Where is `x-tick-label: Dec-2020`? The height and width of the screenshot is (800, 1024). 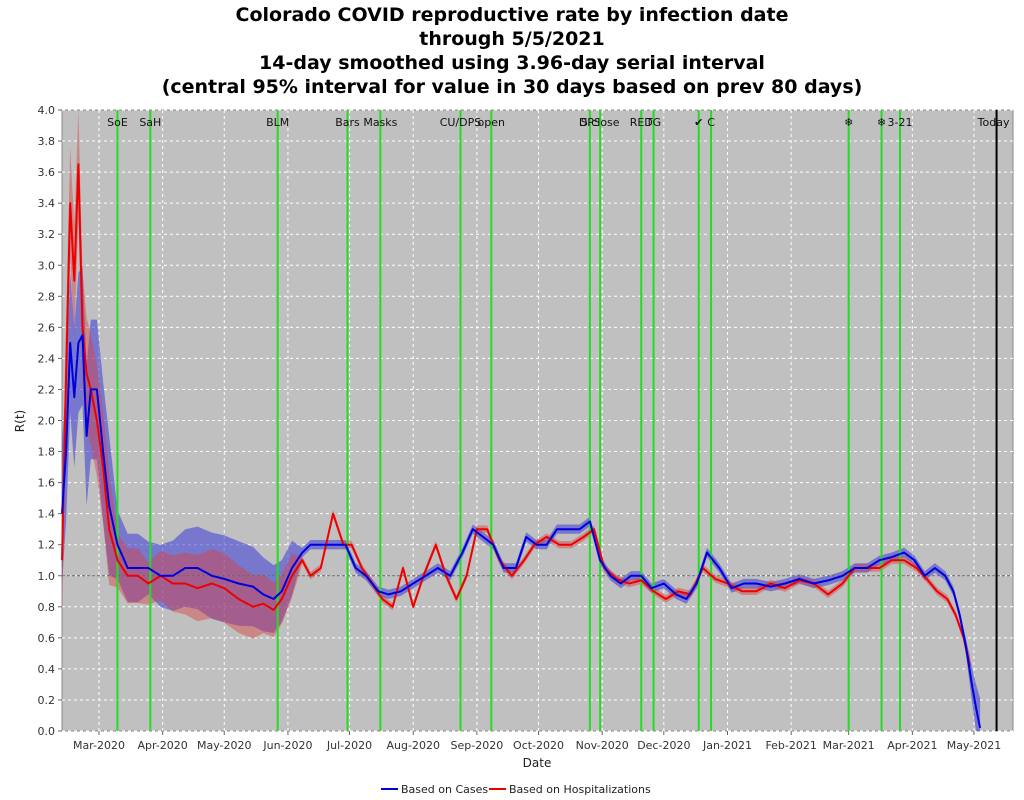 x-tick-label: Dec-2020 is located at coordinates (663, 745).